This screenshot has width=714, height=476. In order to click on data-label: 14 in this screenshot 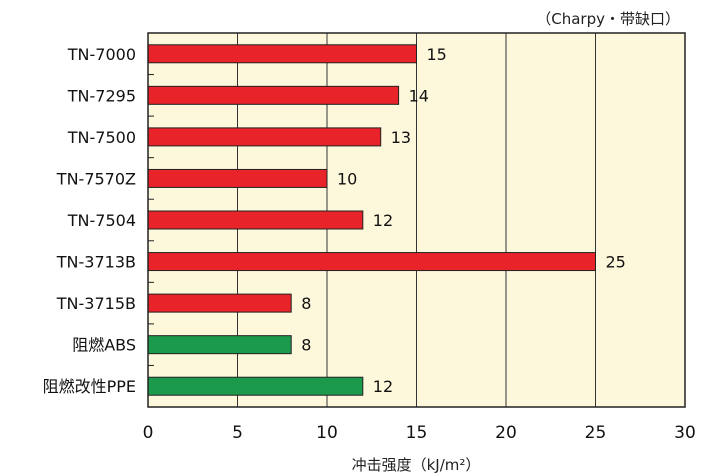, I will do `click(419, 95)`.